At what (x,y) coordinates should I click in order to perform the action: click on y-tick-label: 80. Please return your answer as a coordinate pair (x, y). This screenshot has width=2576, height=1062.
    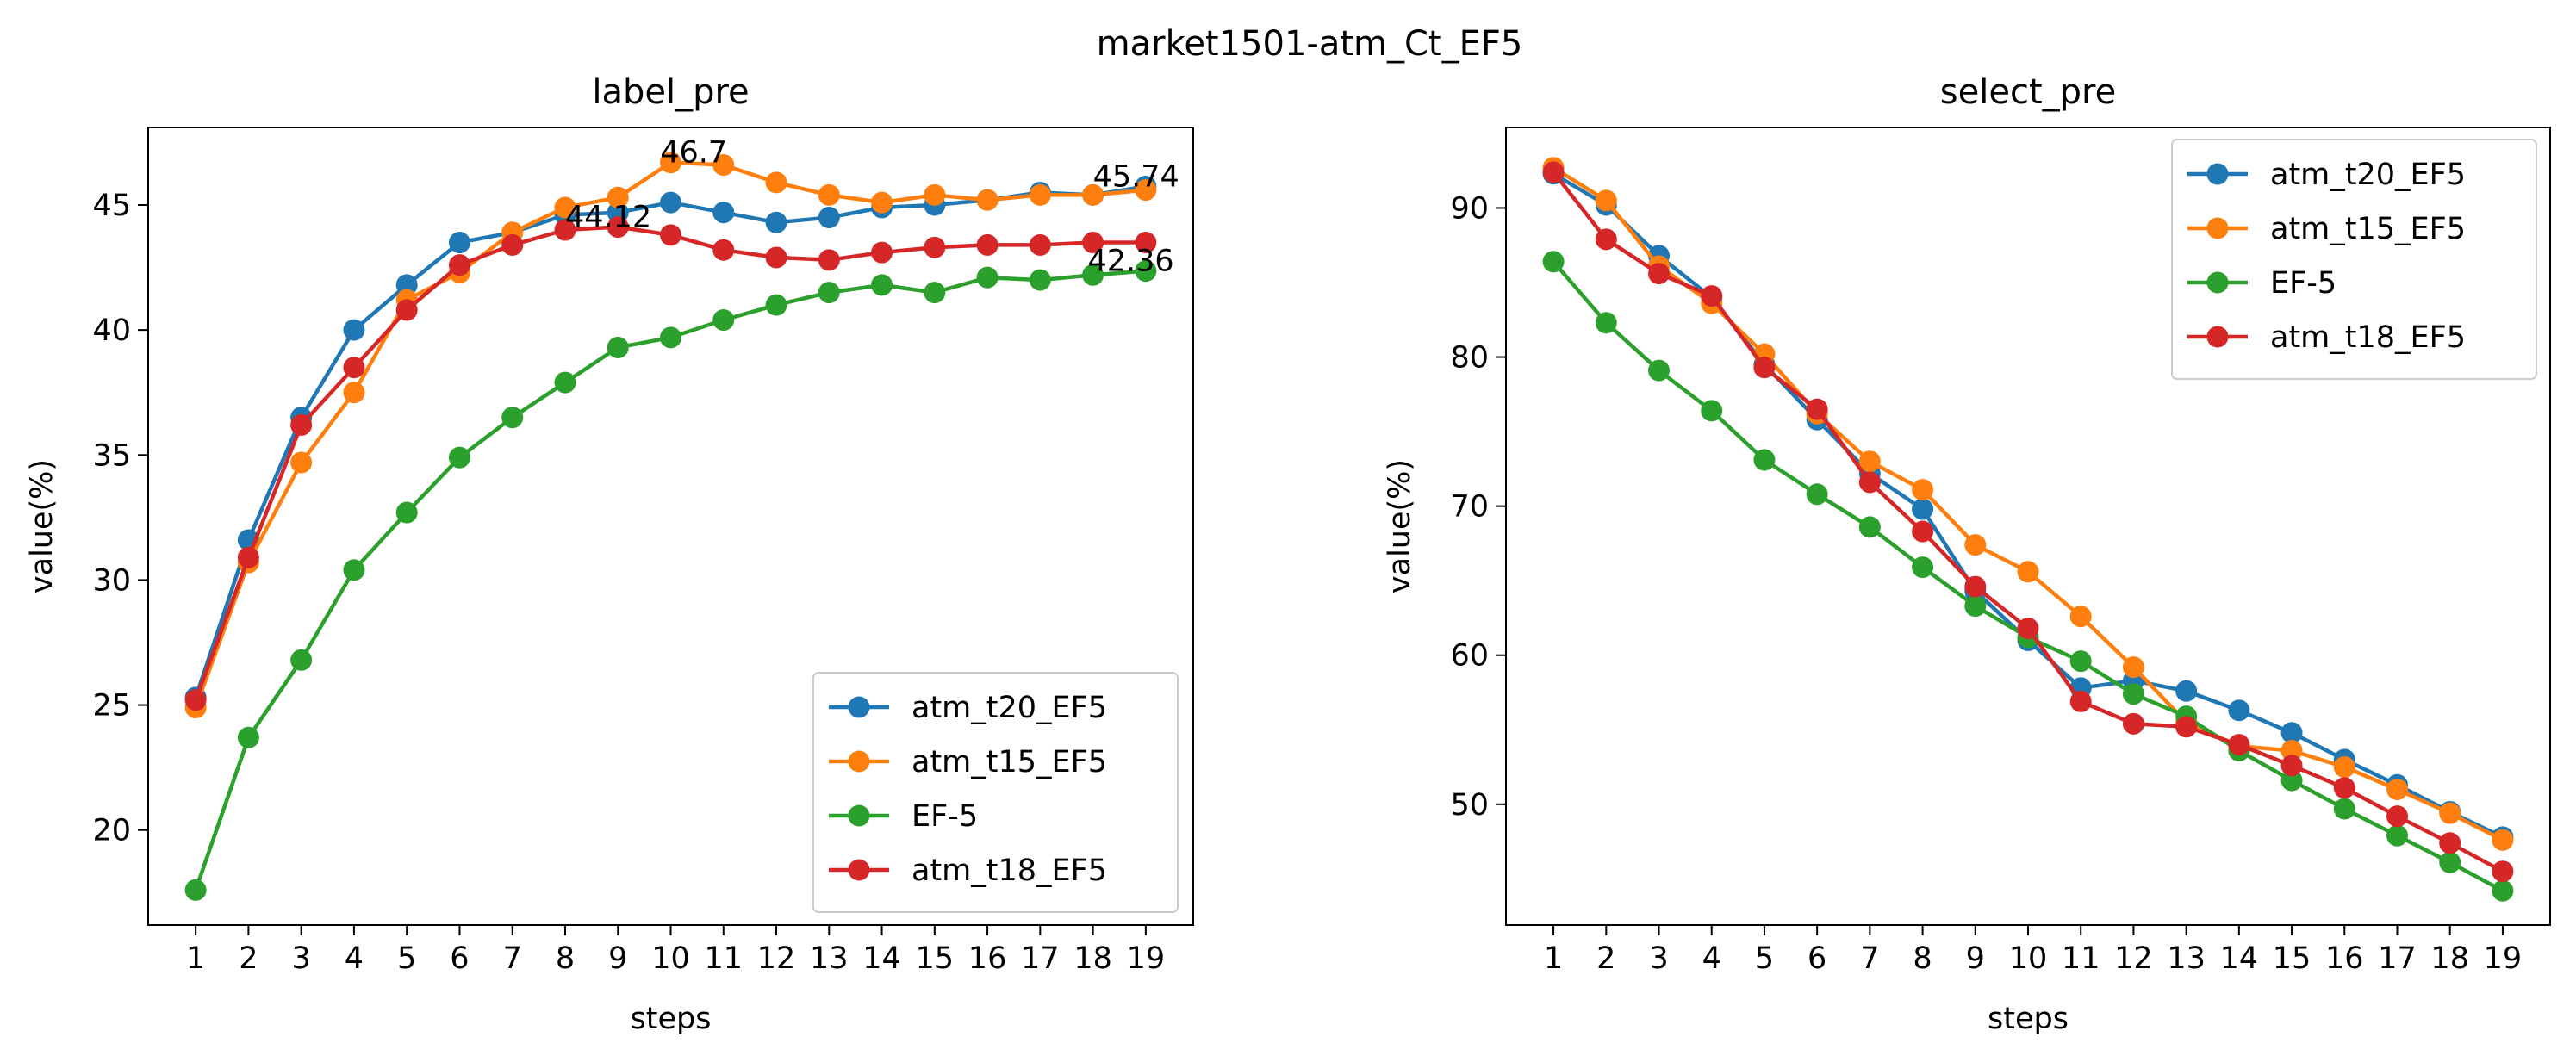
    Looking at the image, I should click on (1469, 358).